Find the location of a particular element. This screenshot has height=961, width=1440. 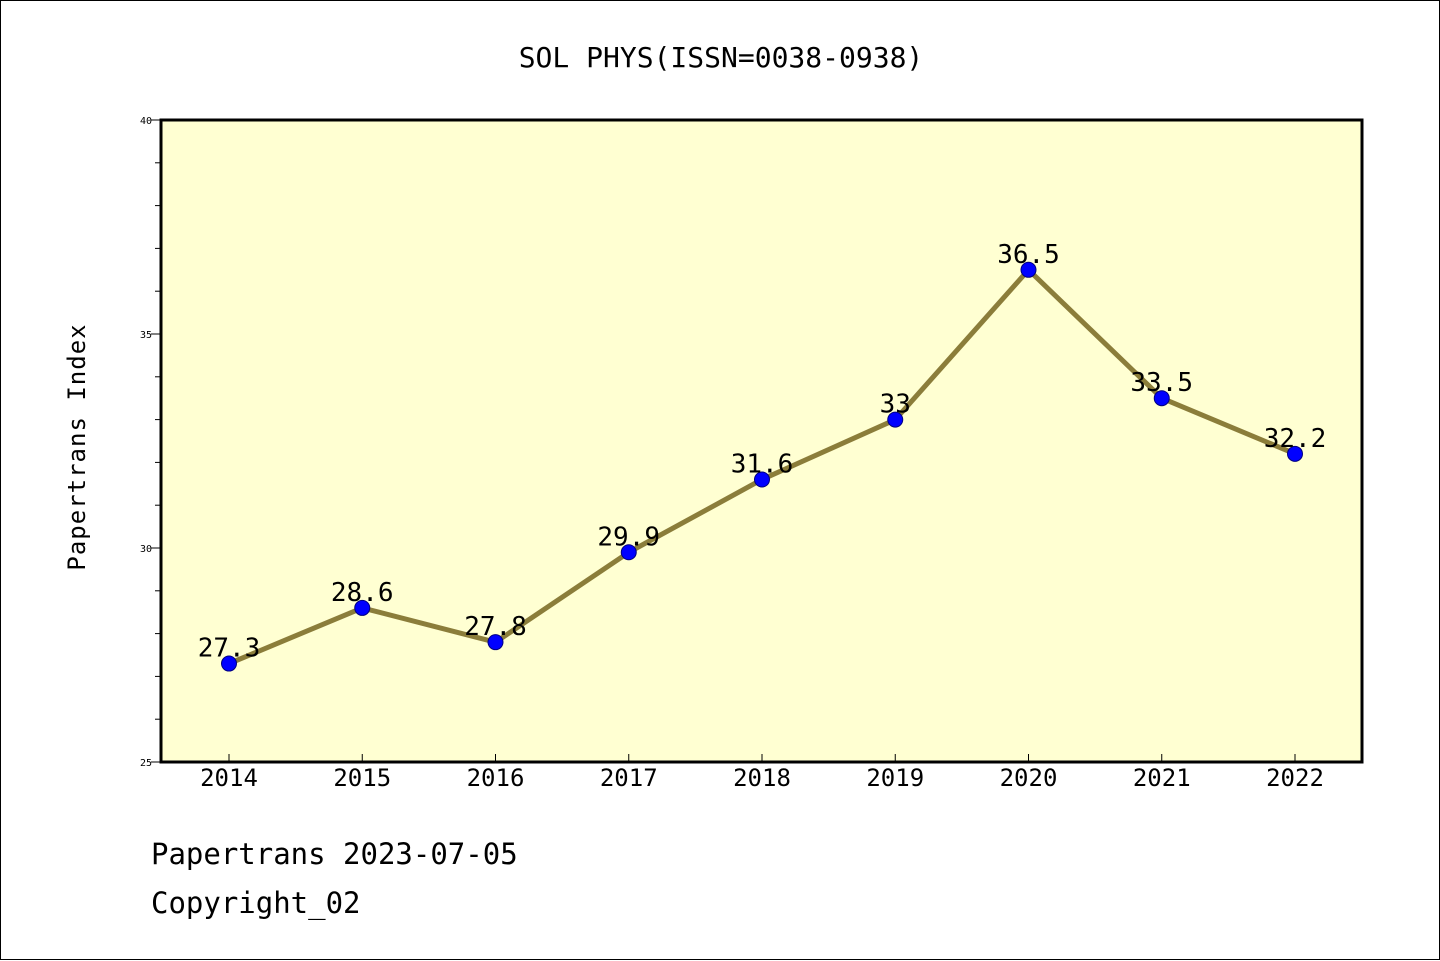

y-tick-label: 35 is located at coordinates (146, 335).